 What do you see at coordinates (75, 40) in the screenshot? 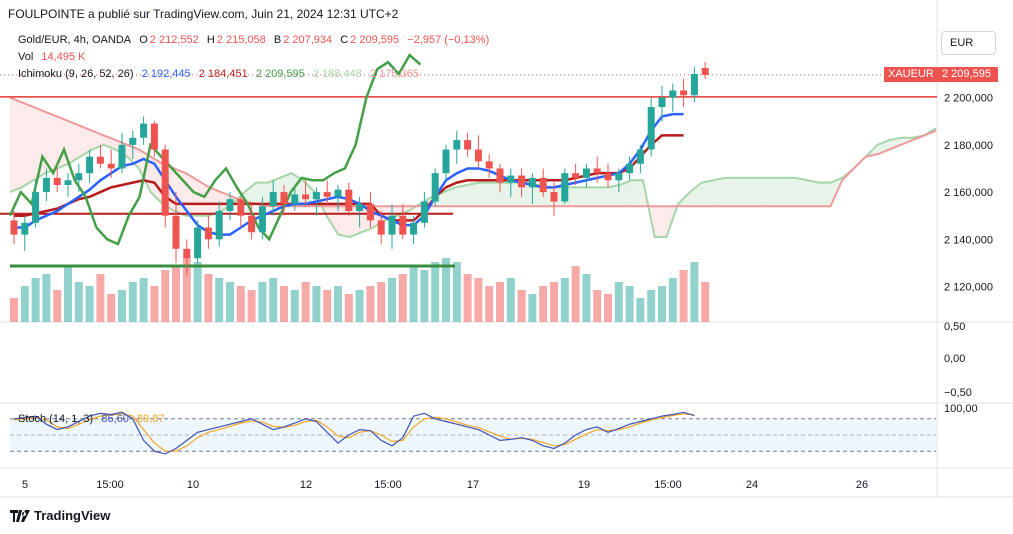
I see `symbol-label: Gold/EUR, 4h, OANDA` at bounding box center [75, 40].